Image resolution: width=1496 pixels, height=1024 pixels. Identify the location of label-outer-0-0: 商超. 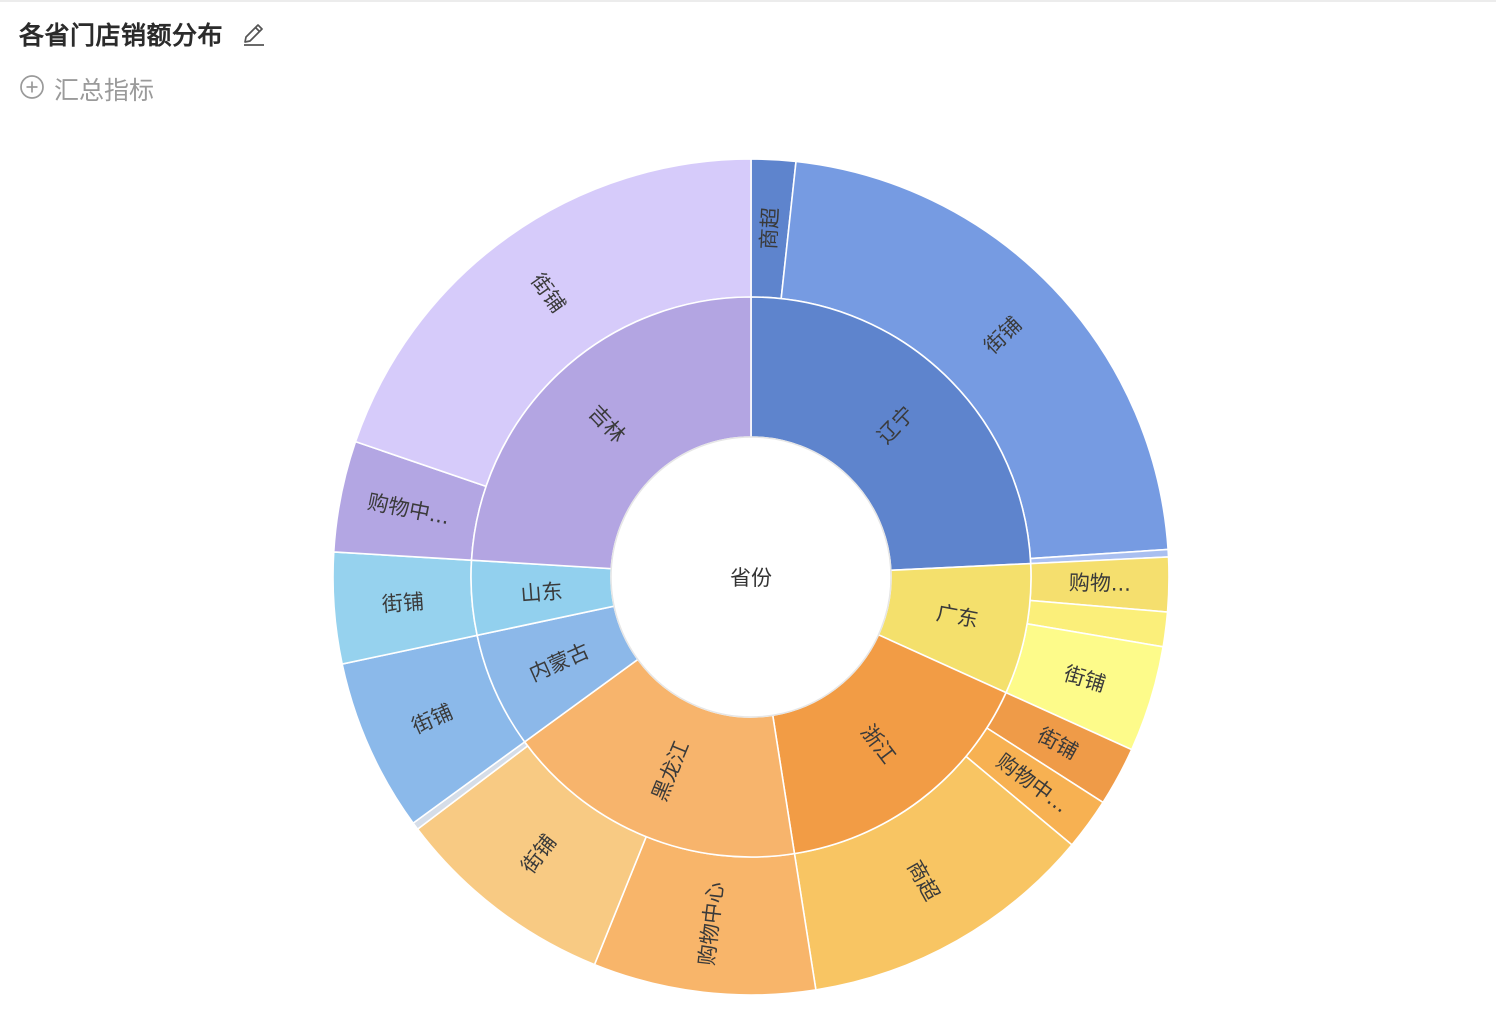
(770, 228).